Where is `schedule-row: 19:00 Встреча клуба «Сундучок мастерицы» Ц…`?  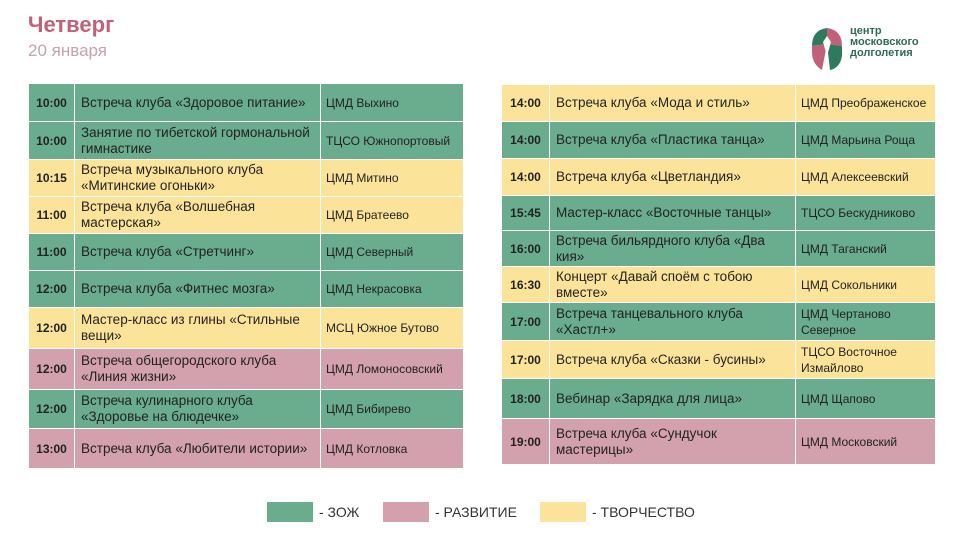 schedule-row: 19:00 Встреча клуба «Сундучок мастерицы» Ц… is located at coordinates (718, 441).